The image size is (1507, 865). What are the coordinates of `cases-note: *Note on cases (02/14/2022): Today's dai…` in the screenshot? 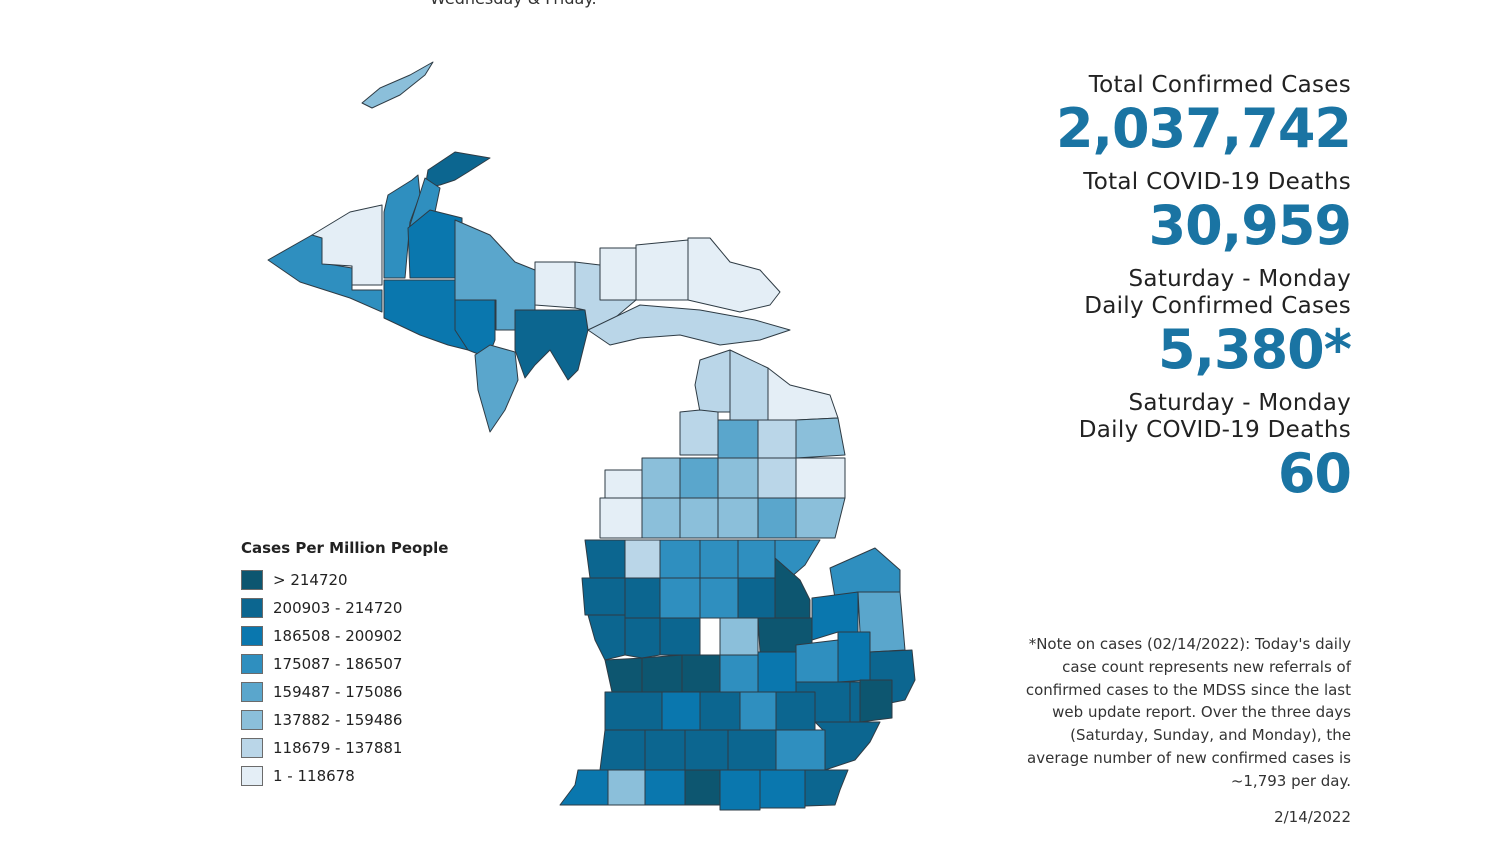 It's located at (1188, 712).